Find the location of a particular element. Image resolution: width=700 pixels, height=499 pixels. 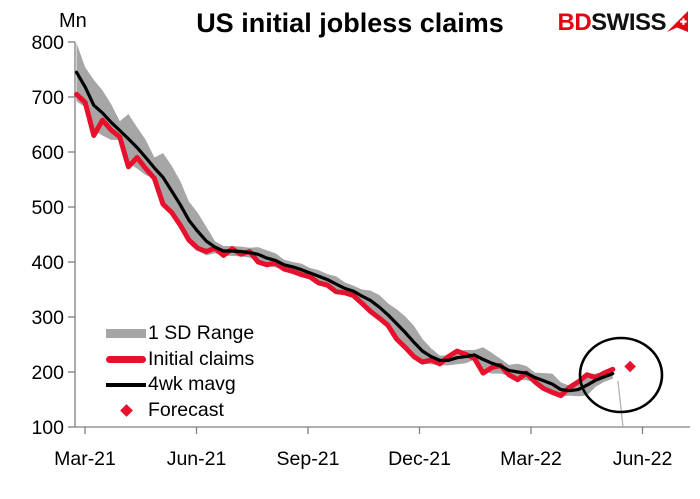

legend-label: 1 SD Range is located at coordinates (201, 333).